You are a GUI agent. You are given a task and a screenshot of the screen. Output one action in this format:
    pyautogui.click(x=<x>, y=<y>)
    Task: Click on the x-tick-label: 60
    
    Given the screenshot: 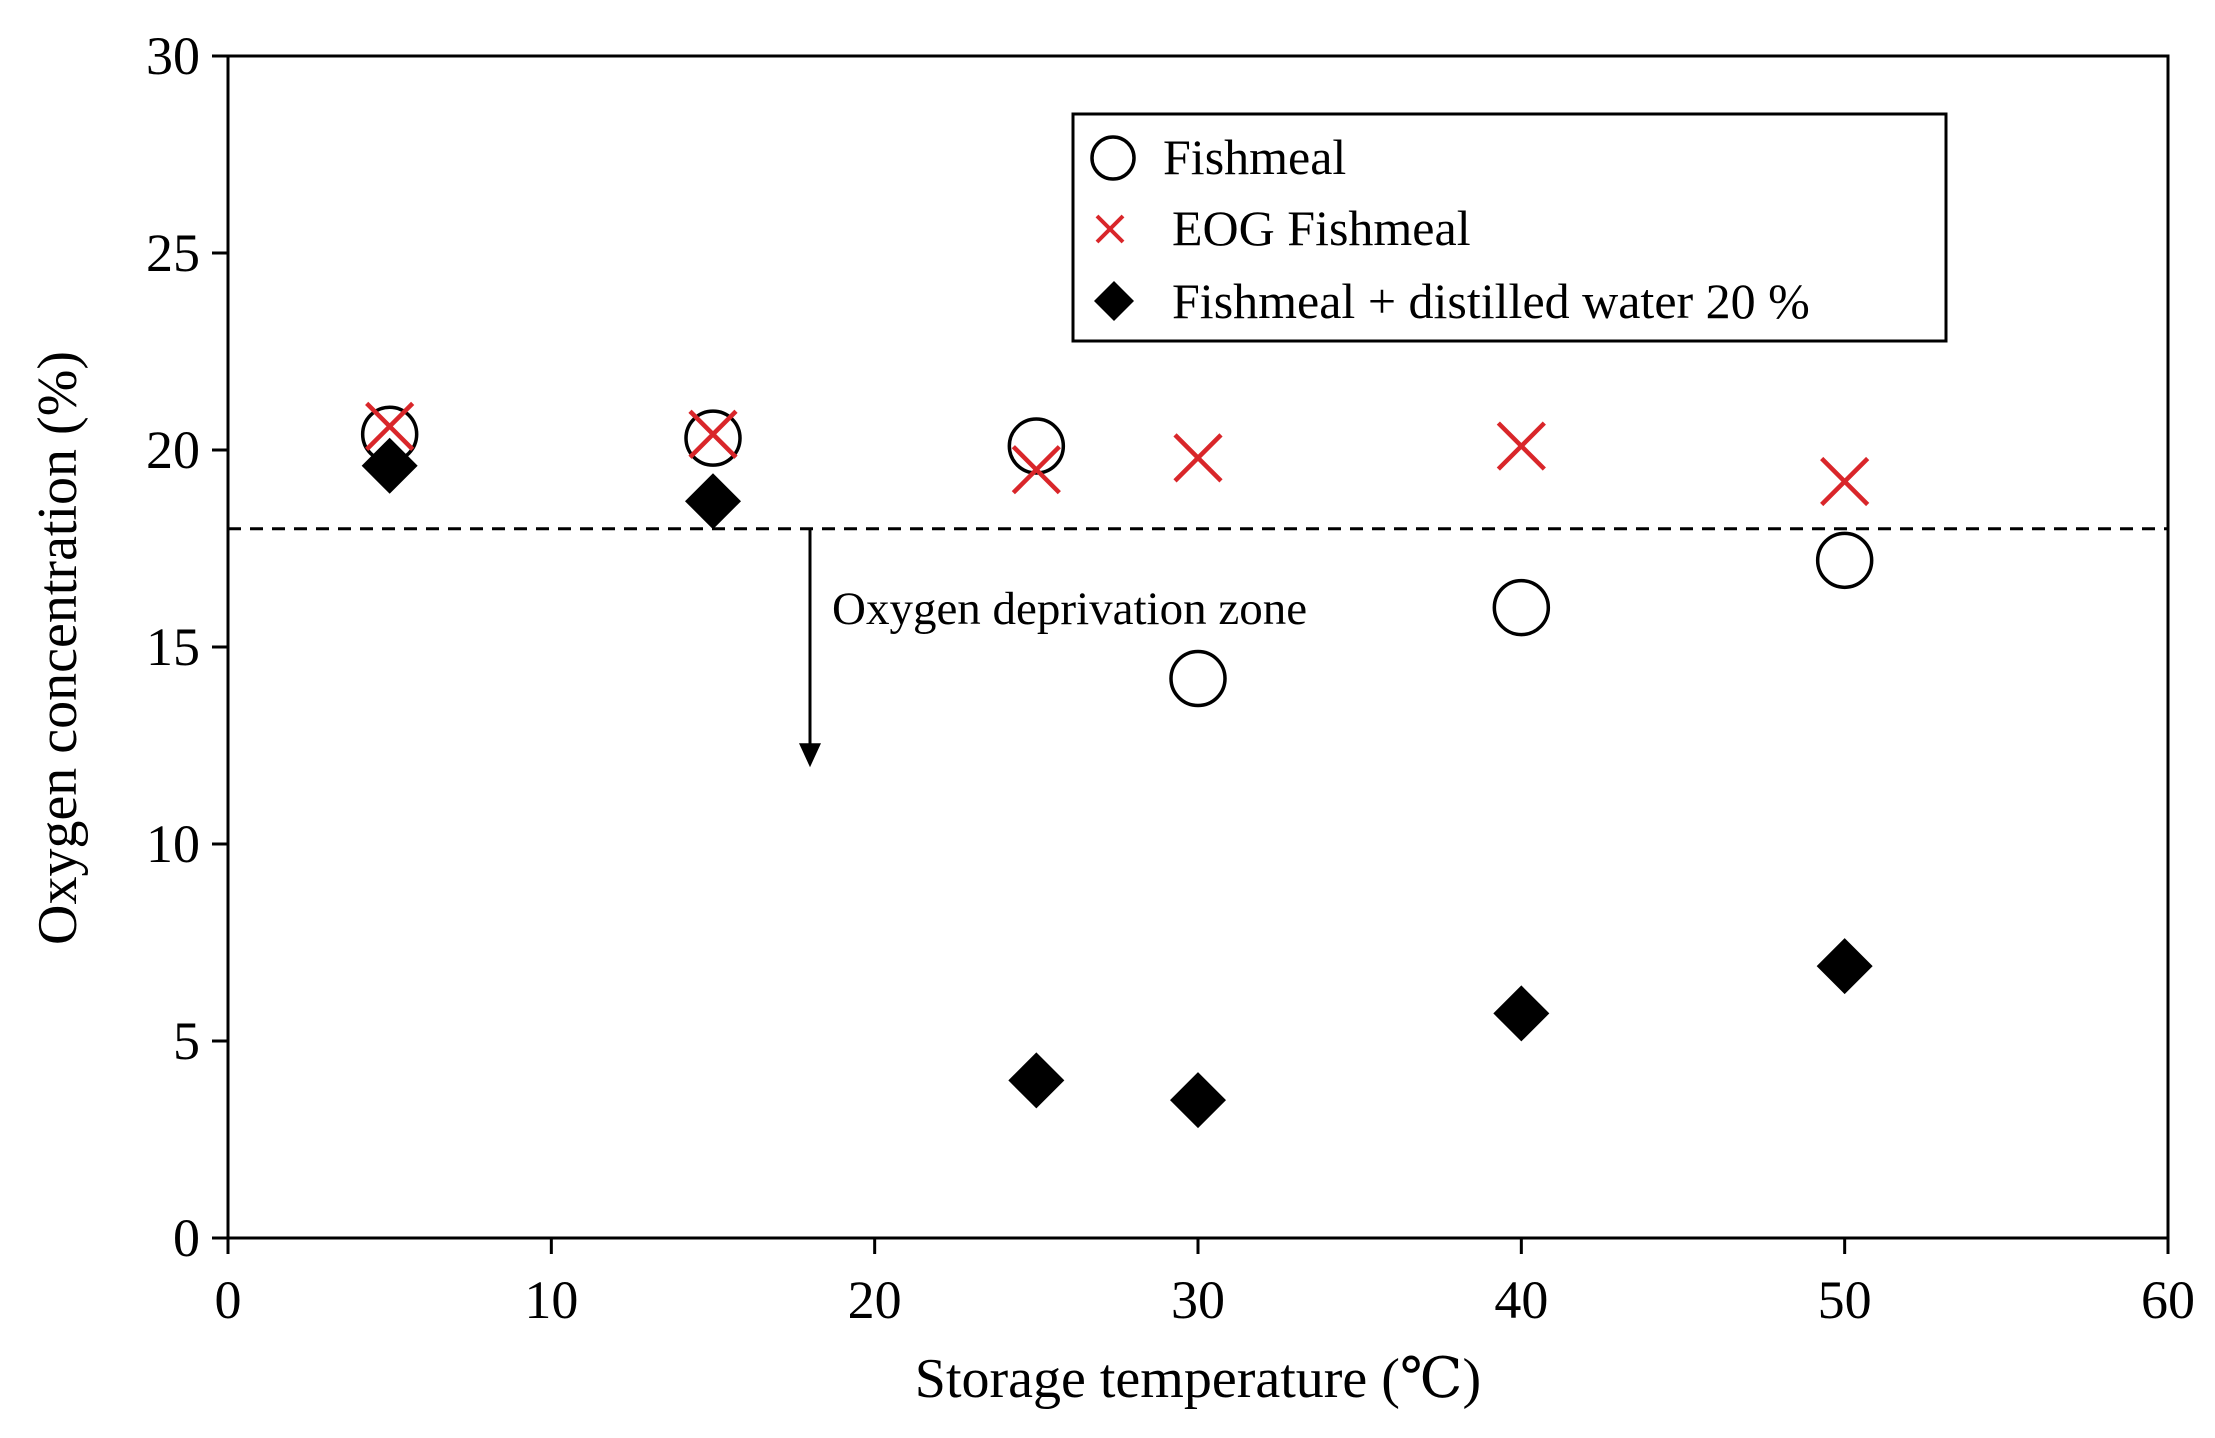 What is the action you would take?
    pyautogui.click(x=2168, y=1300)
    